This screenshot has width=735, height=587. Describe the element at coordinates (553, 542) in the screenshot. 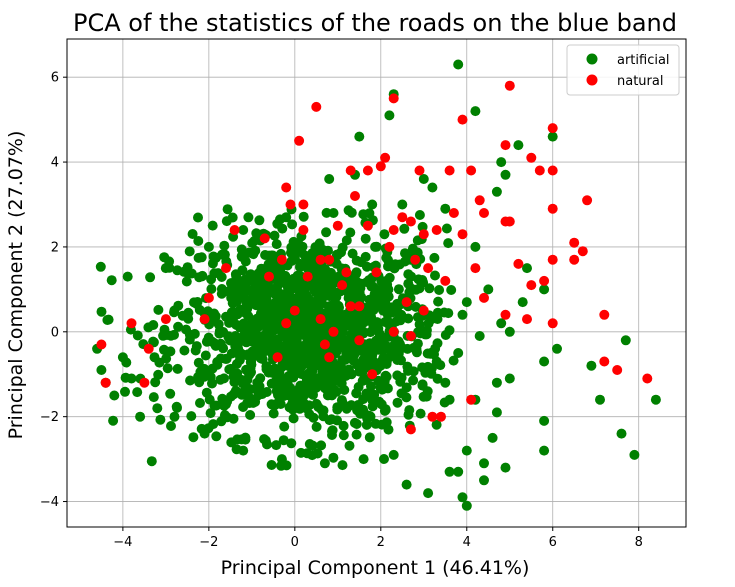

I see `x-tick-label: 6` at that location.